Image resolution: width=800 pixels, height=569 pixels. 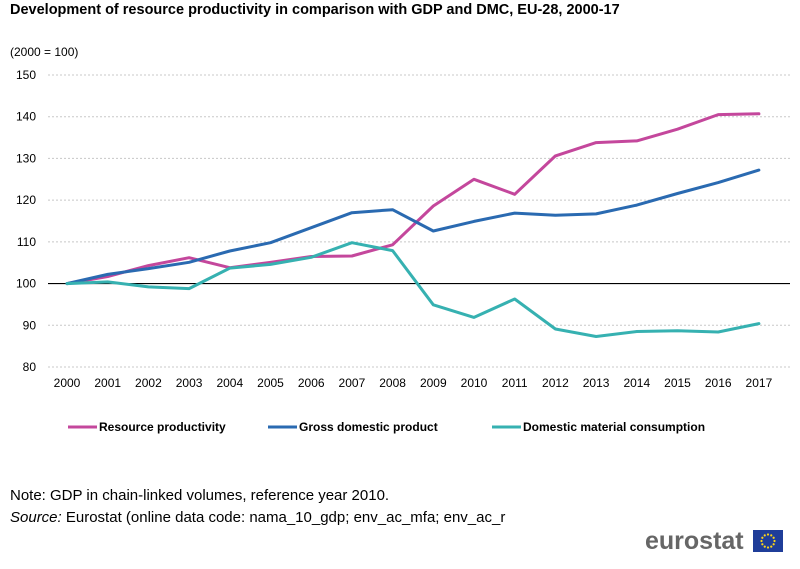 What do you see at coordinates (30, 367) in the screenshot?
I see `y-tick-label: 80` at bounding box center [30, 367].